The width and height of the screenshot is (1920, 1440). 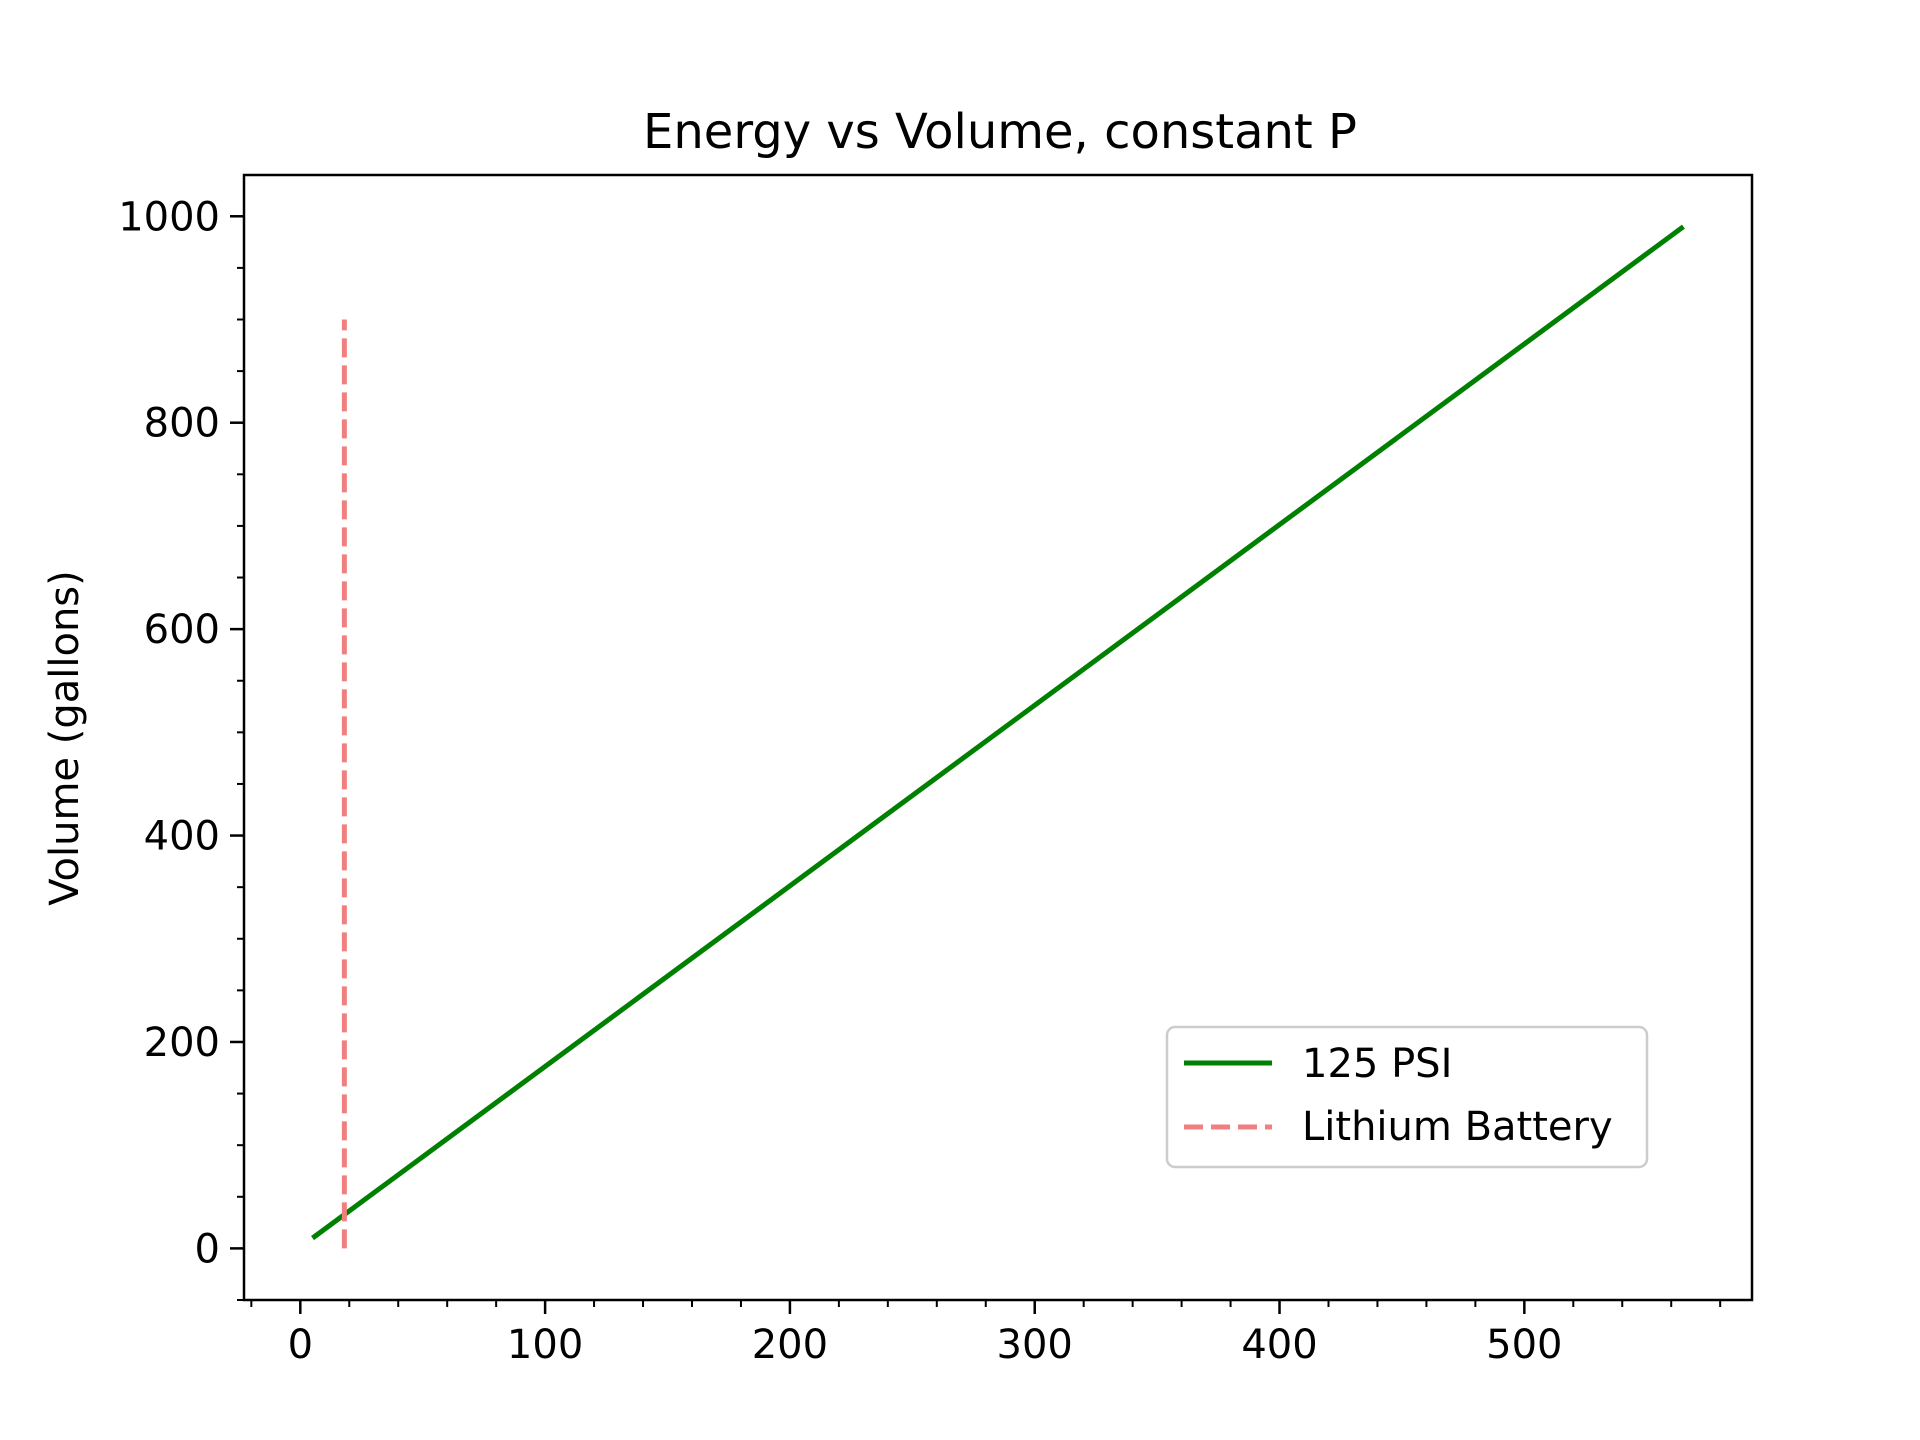 I want to click on x-tick-label: 400, so click(x=1279, y=1345).